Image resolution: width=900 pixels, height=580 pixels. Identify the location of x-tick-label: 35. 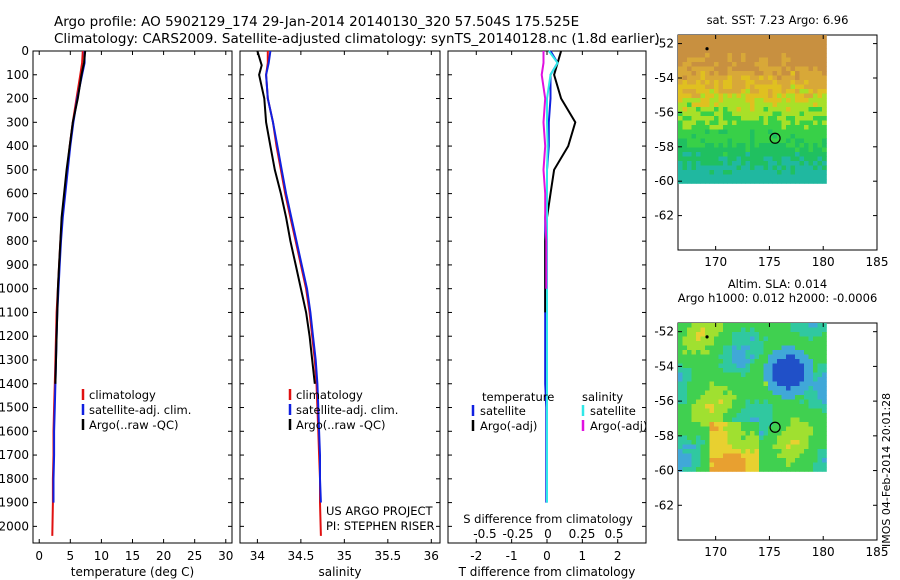
(344, 556).